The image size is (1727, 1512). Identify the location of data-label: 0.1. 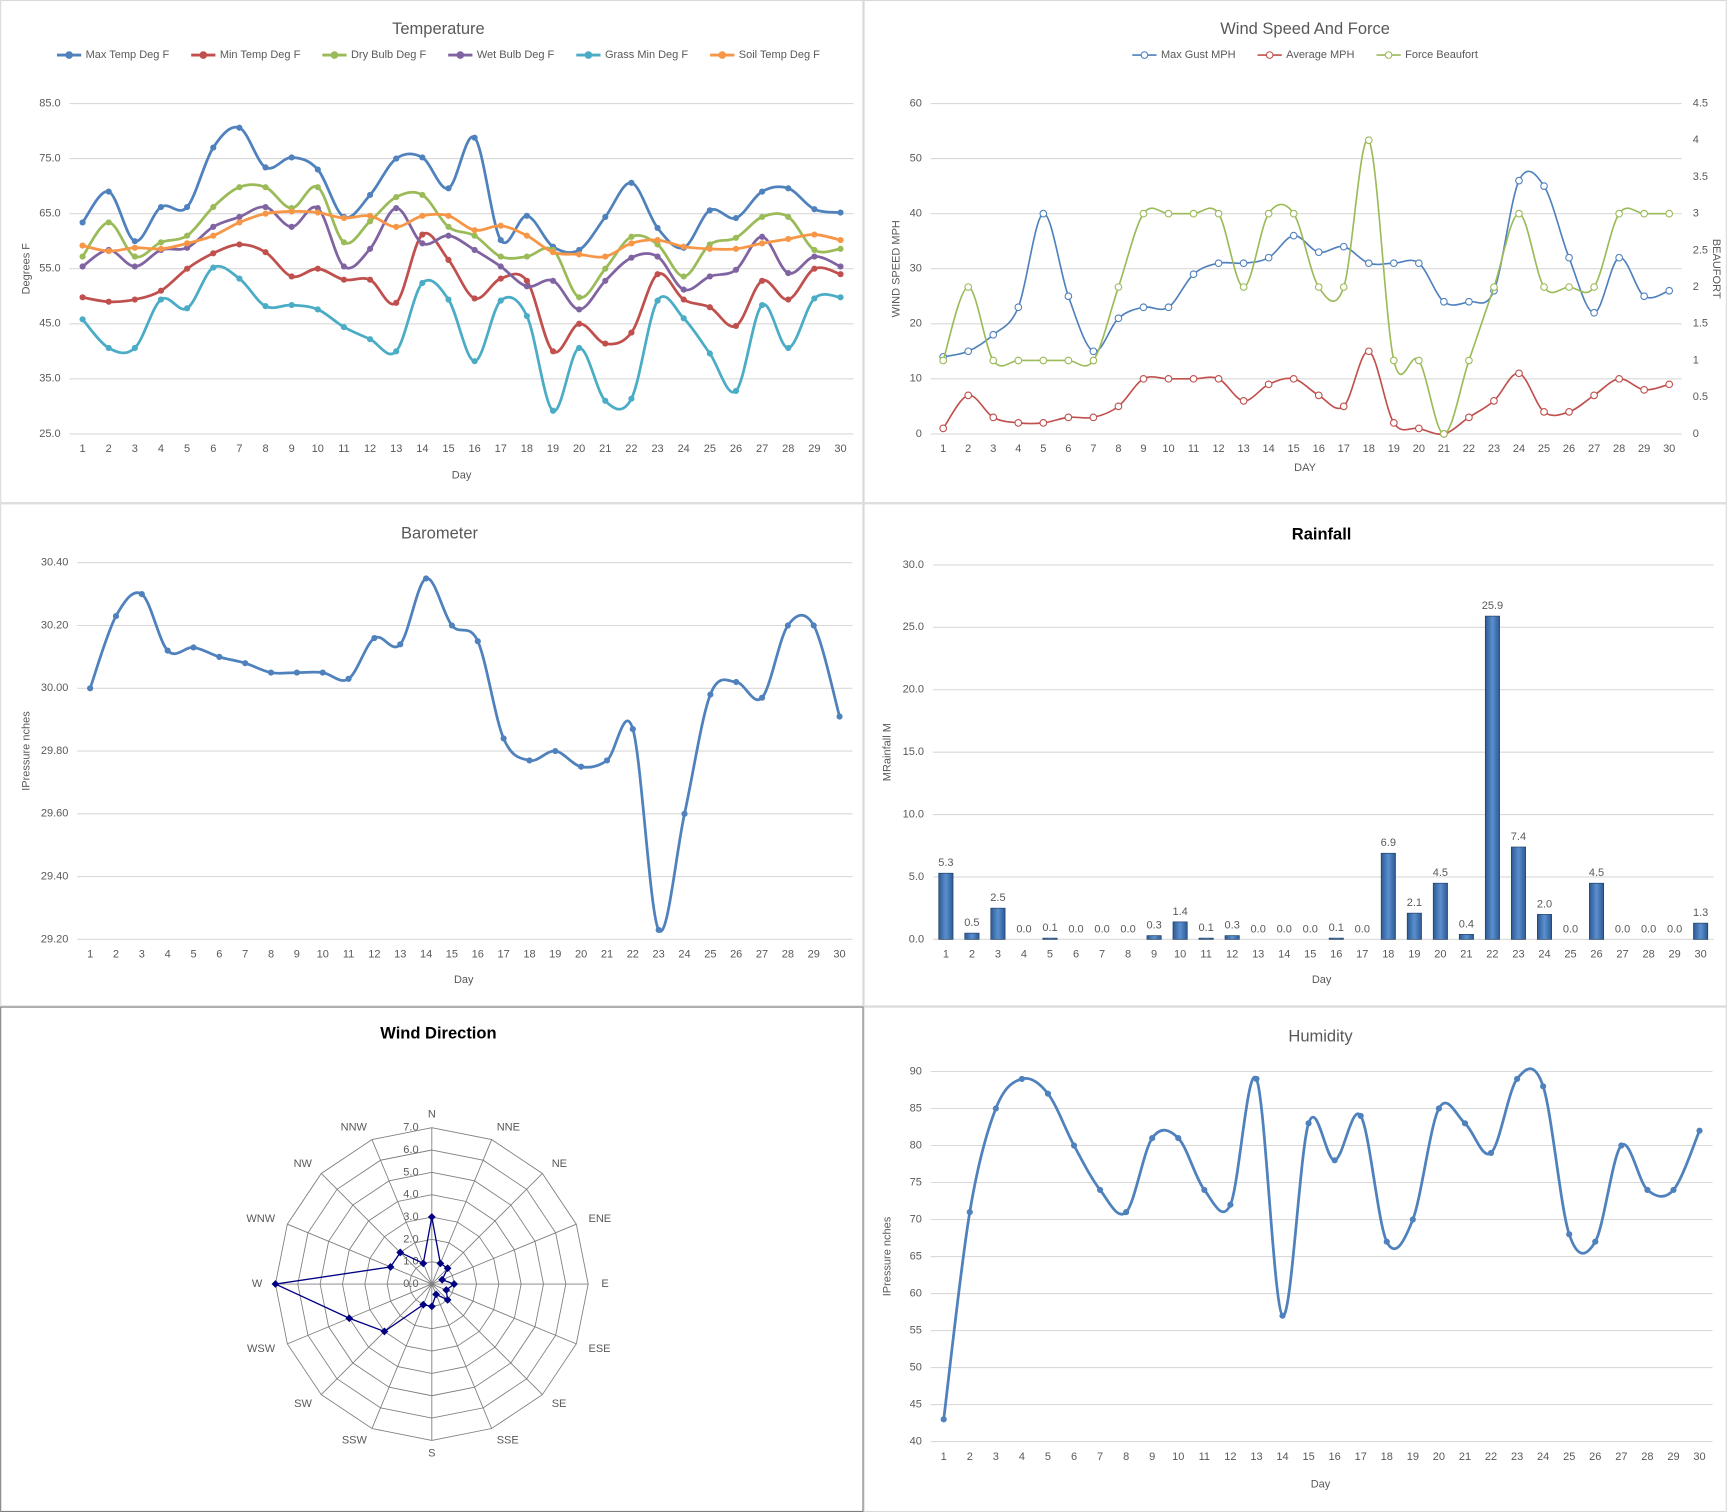
(1049, 928).